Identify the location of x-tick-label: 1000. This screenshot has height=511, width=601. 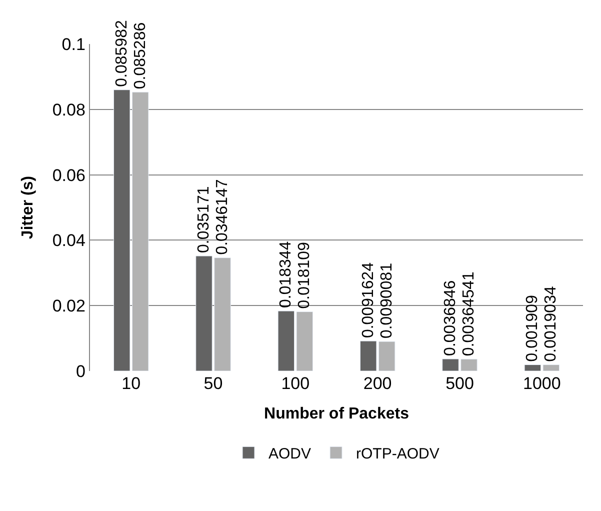
(542, 383).